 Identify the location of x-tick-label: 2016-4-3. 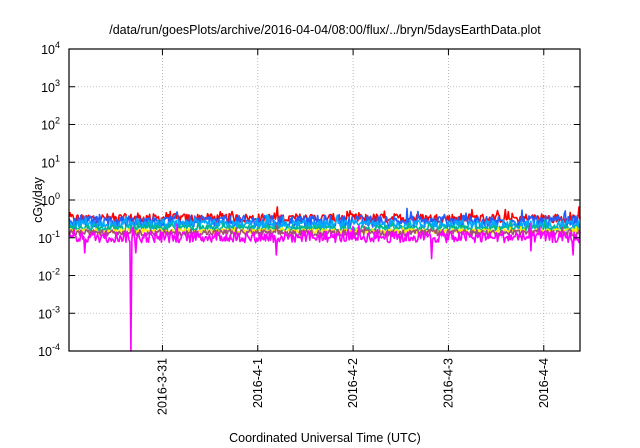
(448, 383).